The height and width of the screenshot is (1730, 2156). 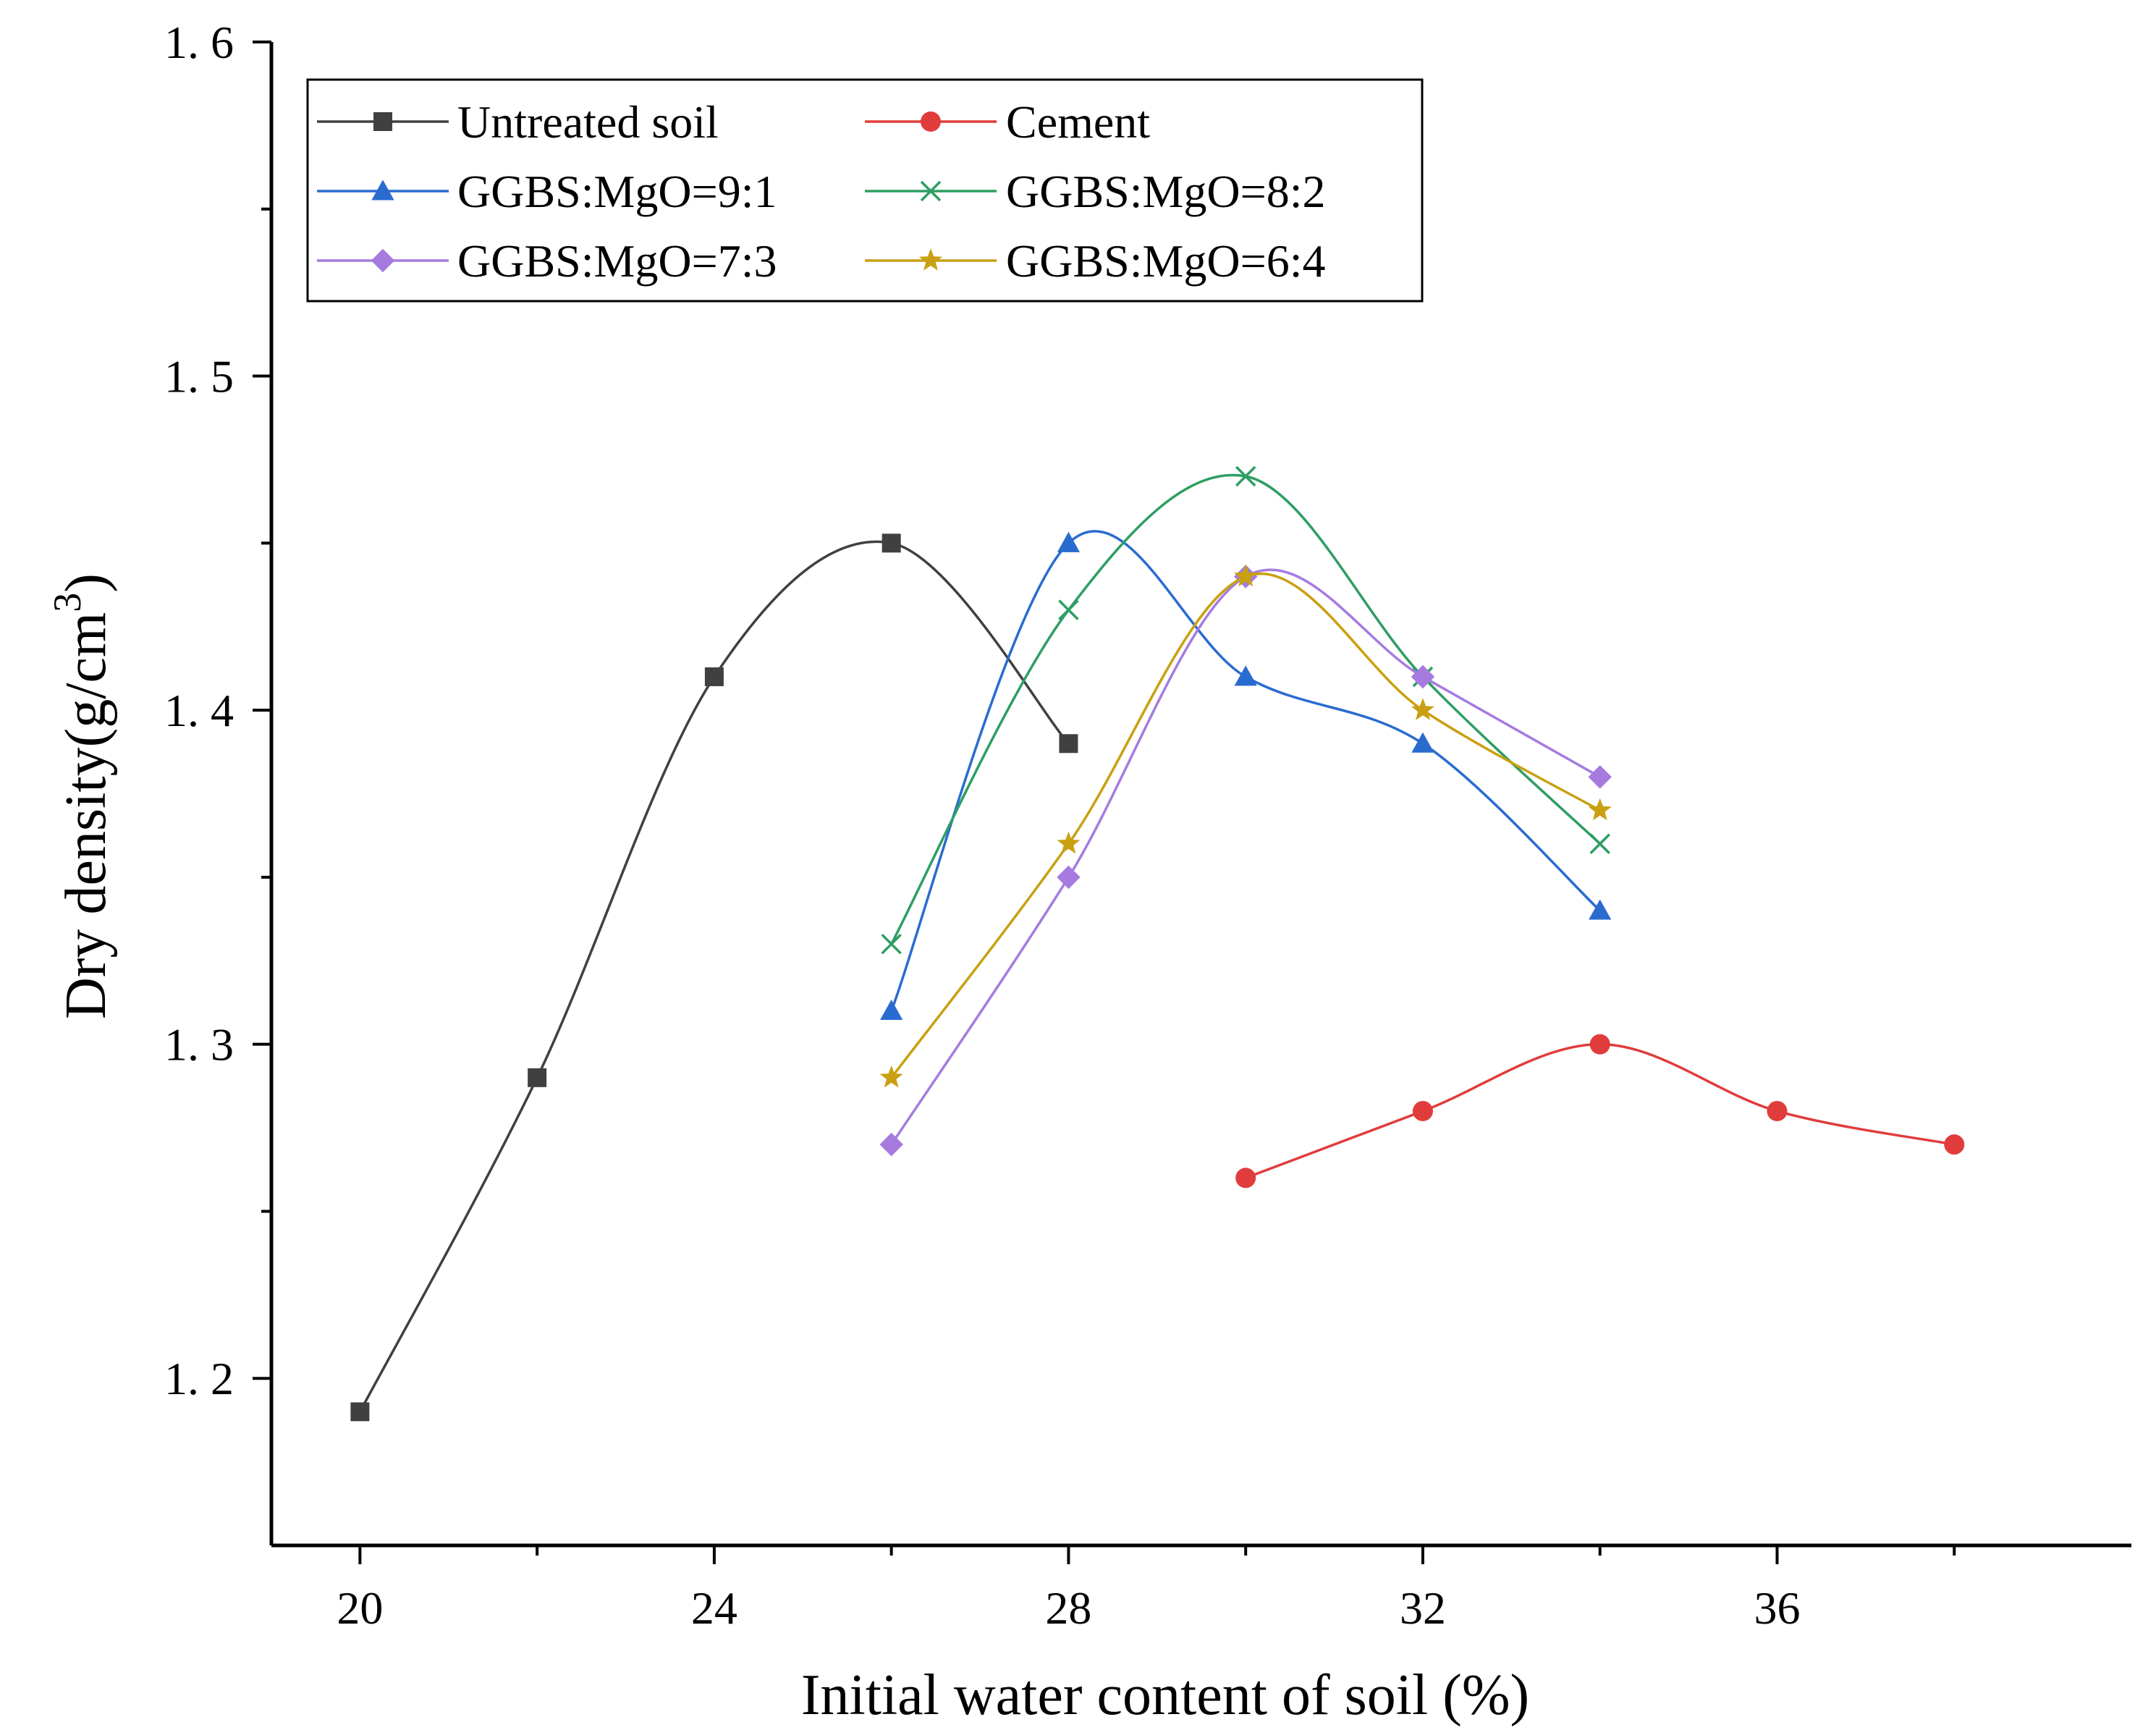 I want to click on x-tick-label: 28, so click(x=1068, y=1608).